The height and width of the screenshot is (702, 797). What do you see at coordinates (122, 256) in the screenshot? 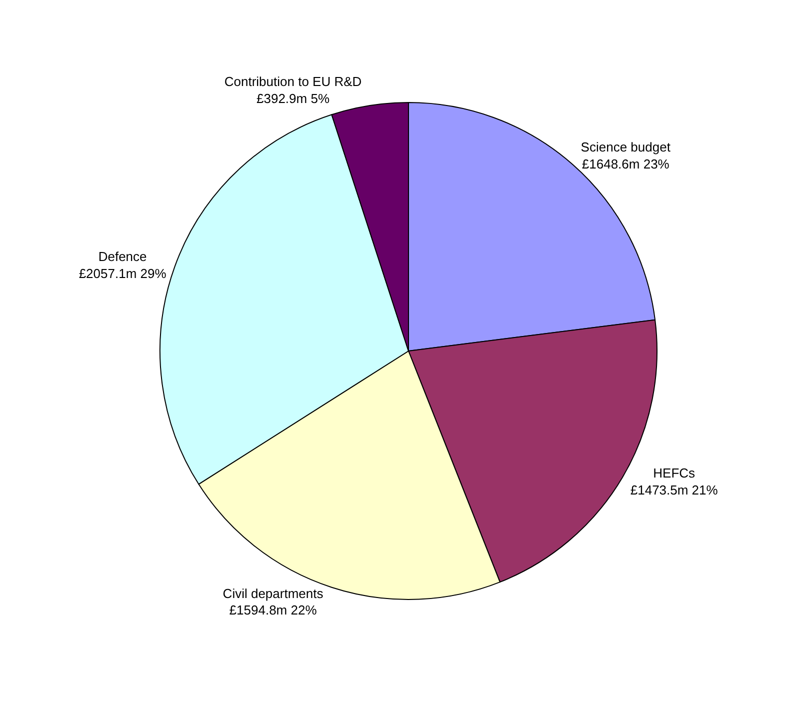
I see `slice-label: Defence` at bounding box center [122, 256].